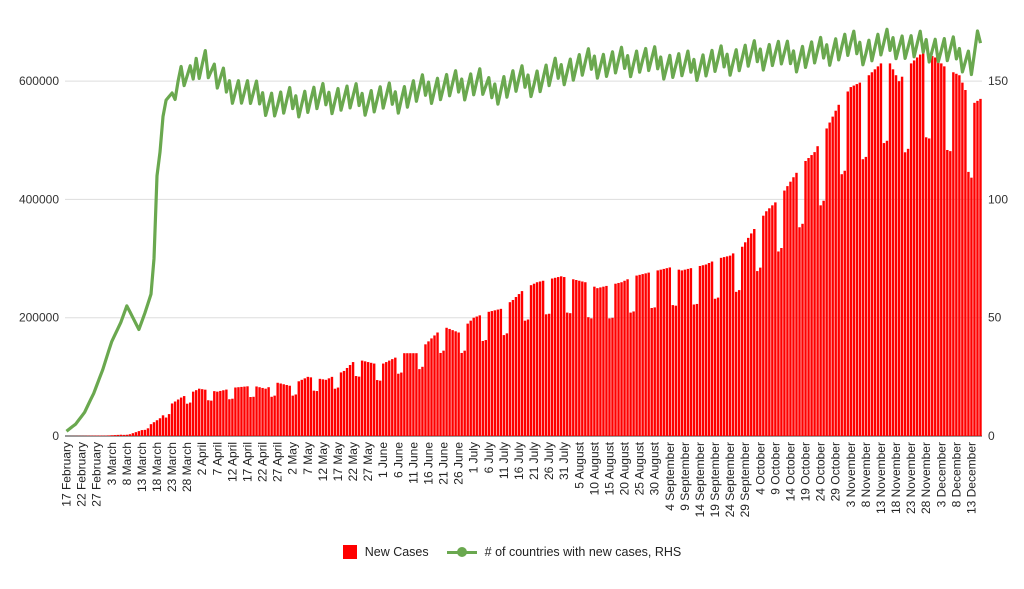 The image size is (1024, 589). I want to click on x-tick-label: 2 May, so click(293, 458).